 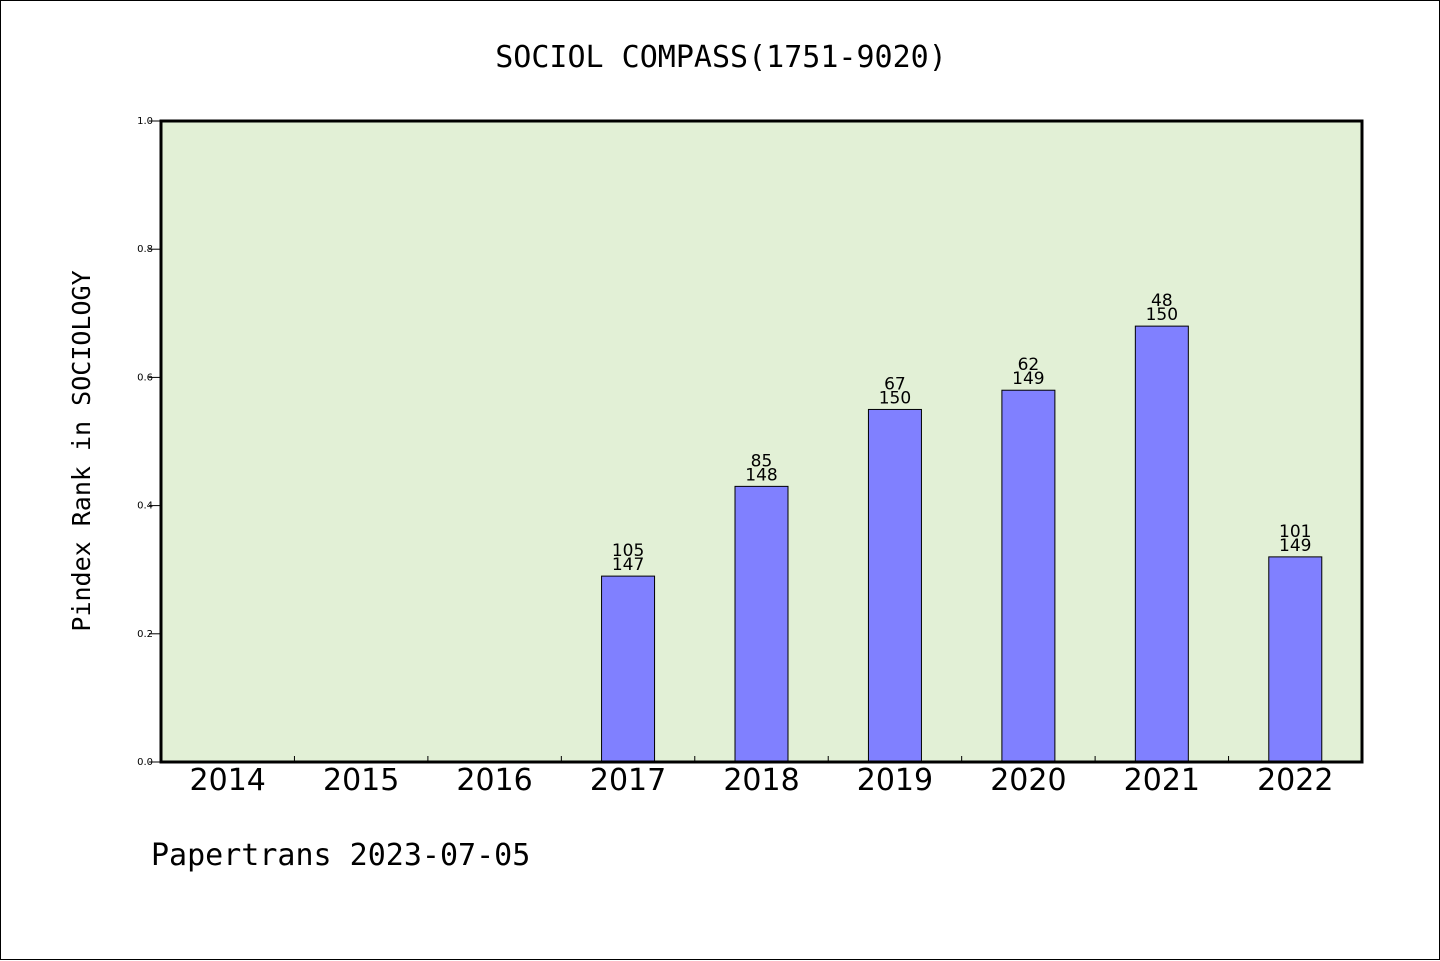 I want to click on bar-total-label: 148, so click(x=761, y=475).